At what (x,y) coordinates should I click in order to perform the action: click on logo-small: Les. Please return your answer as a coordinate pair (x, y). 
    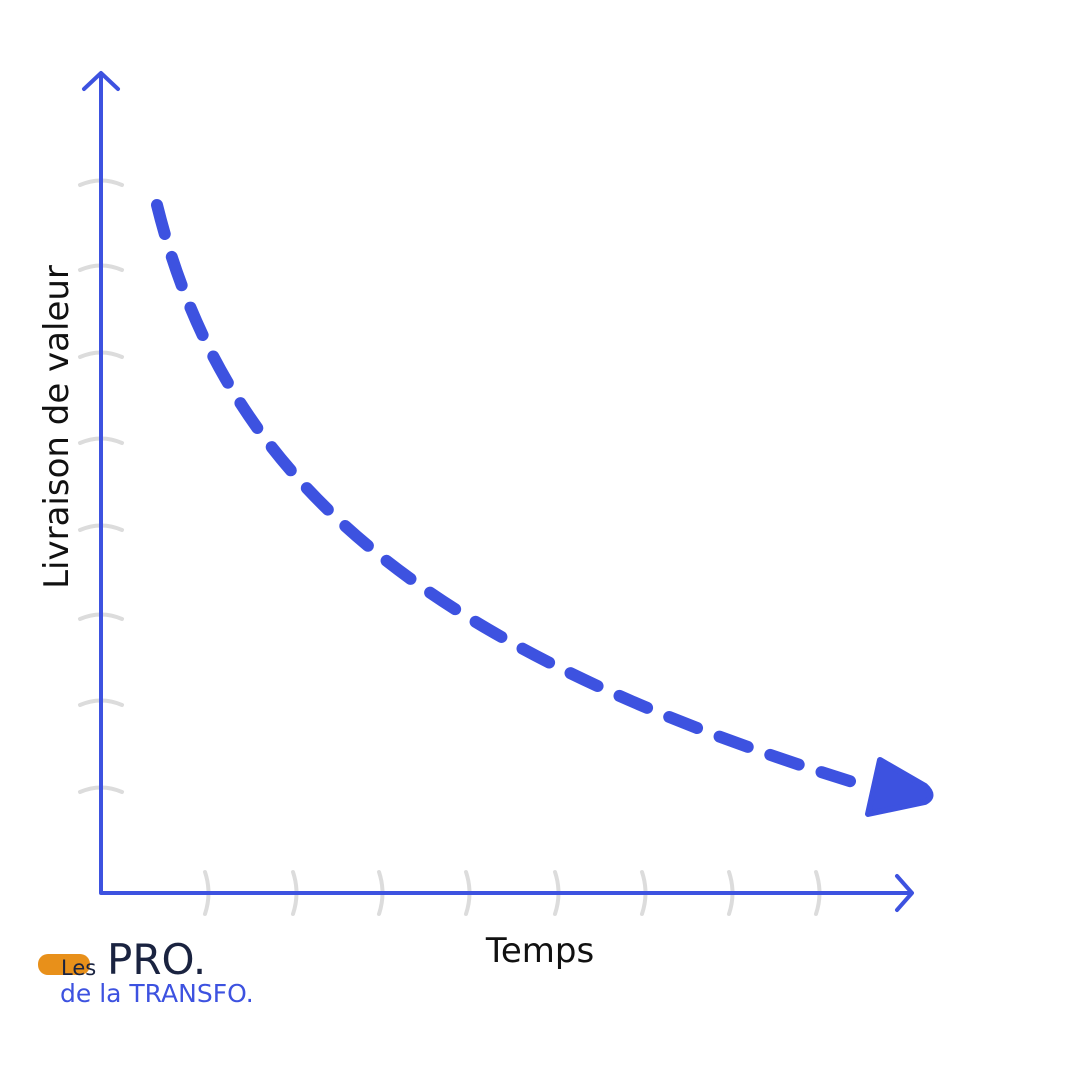
    Looking at the image, I should click on (78, 968).